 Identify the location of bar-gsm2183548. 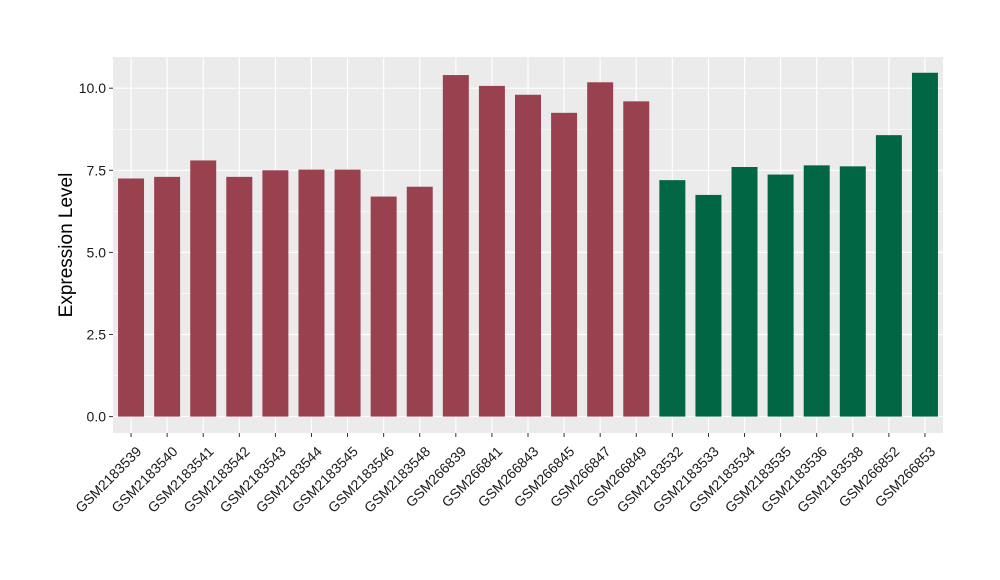
(419, 301).